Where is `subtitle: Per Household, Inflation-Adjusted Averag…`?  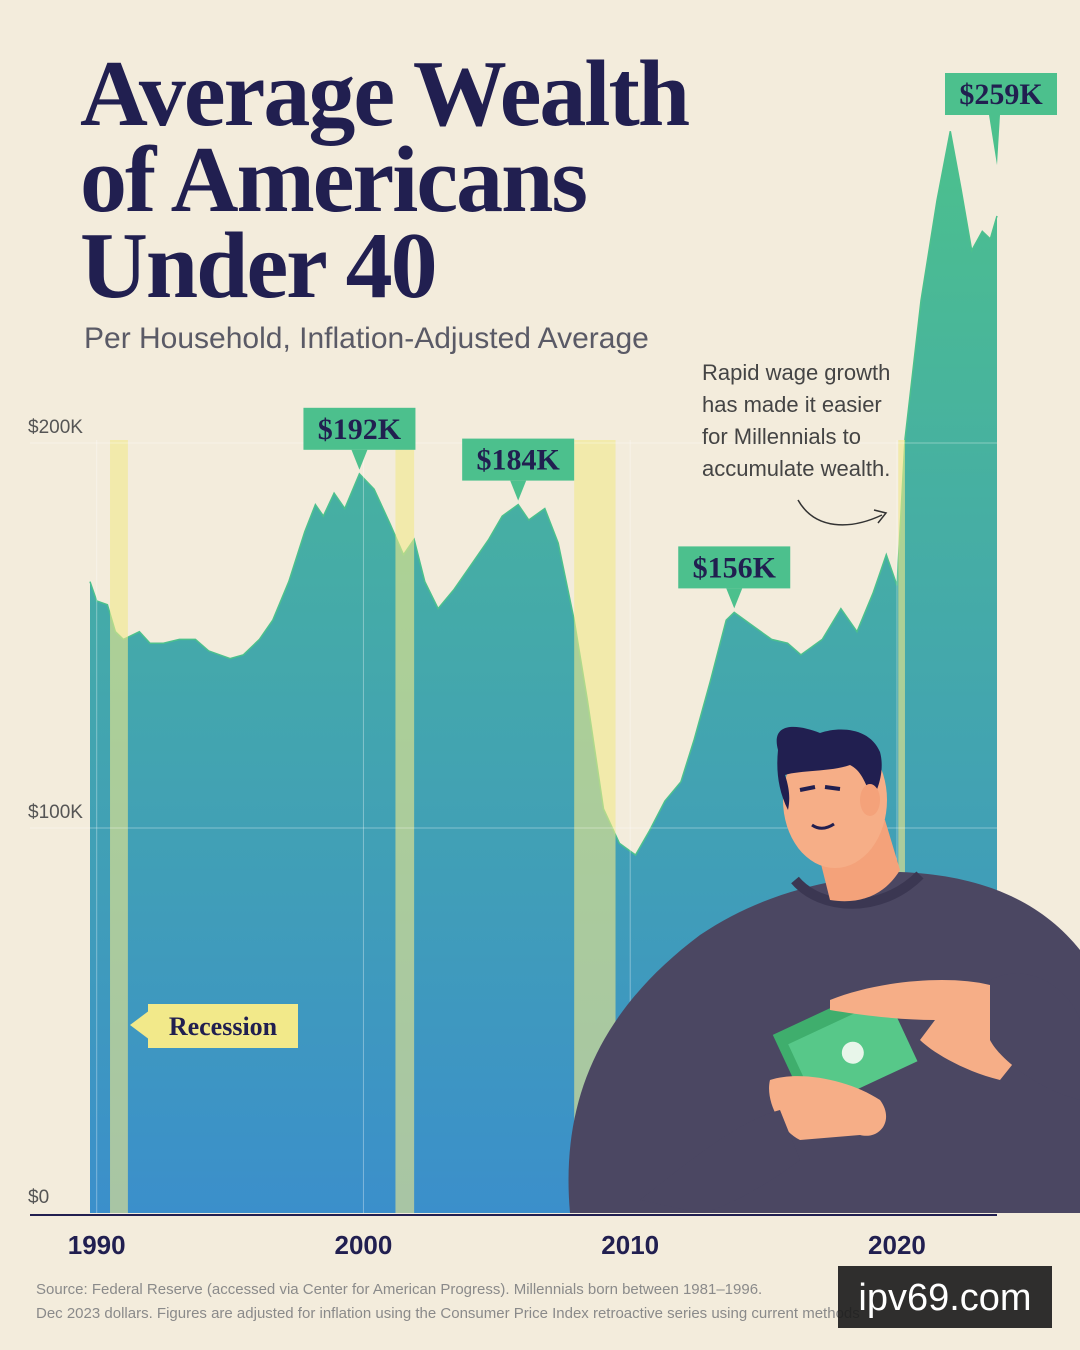 subtitle: Per Household, Inflation-Adjusted Averag… is located at coordinates (366, 338).